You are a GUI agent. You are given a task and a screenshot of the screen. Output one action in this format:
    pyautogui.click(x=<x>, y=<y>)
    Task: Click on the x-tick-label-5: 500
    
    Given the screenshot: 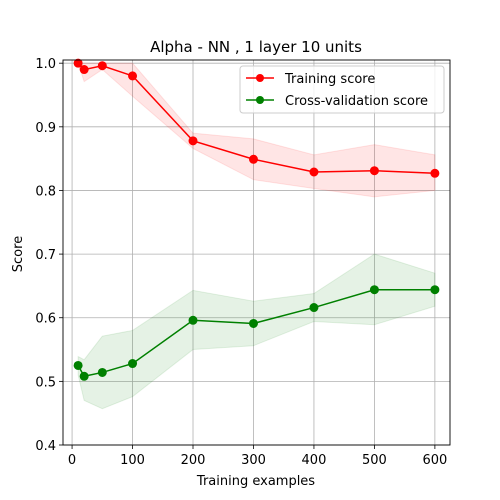 What is the action you would take?
    pyautogui.click(x=374, y=460)
    